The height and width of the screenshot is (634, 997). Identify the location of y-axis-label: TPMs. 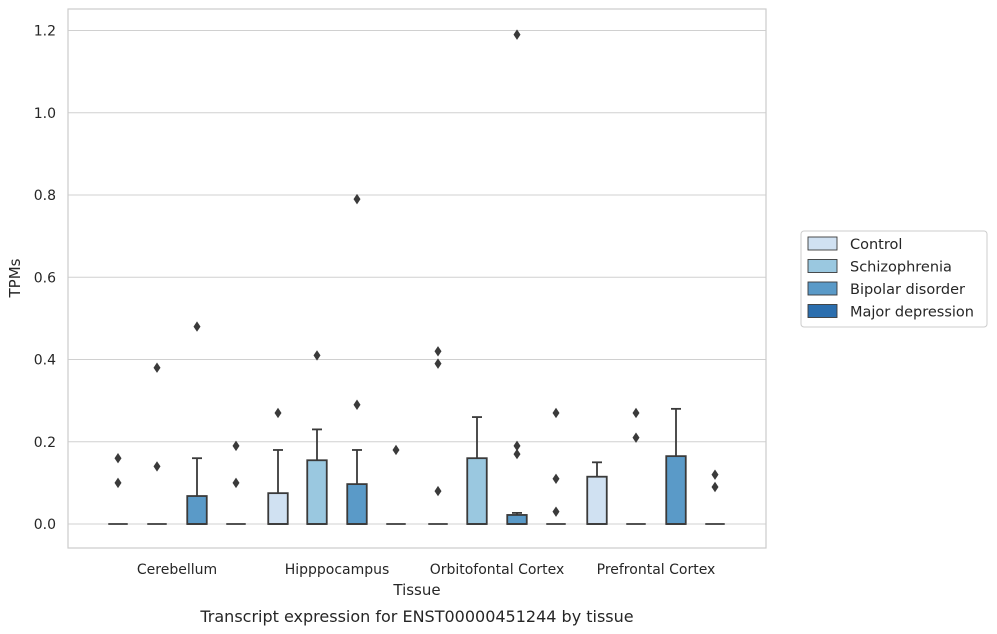
(15, 278).